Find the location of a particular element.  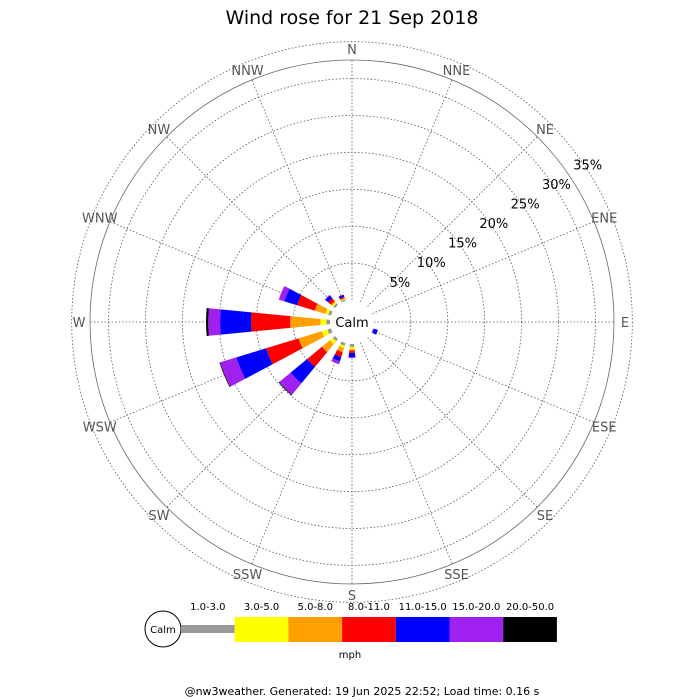

wind-bars is located at coordinates (292, 341).